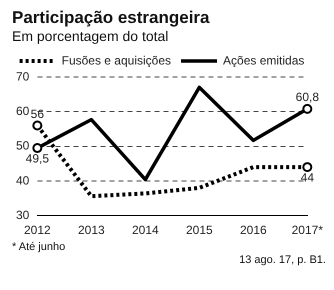  I want to click on chart-title: Participação estrangeira, so click(110, 18).